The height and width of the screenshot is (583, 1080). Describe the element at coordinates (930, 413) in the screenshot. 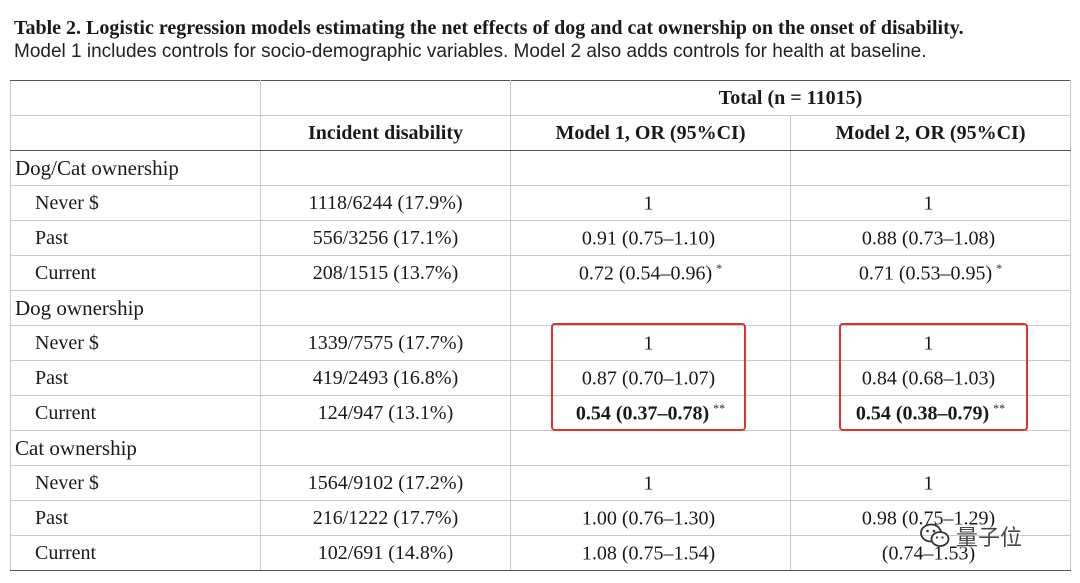

I see `model-2-value: 0.54 (0.38–0.79) **` at that location.